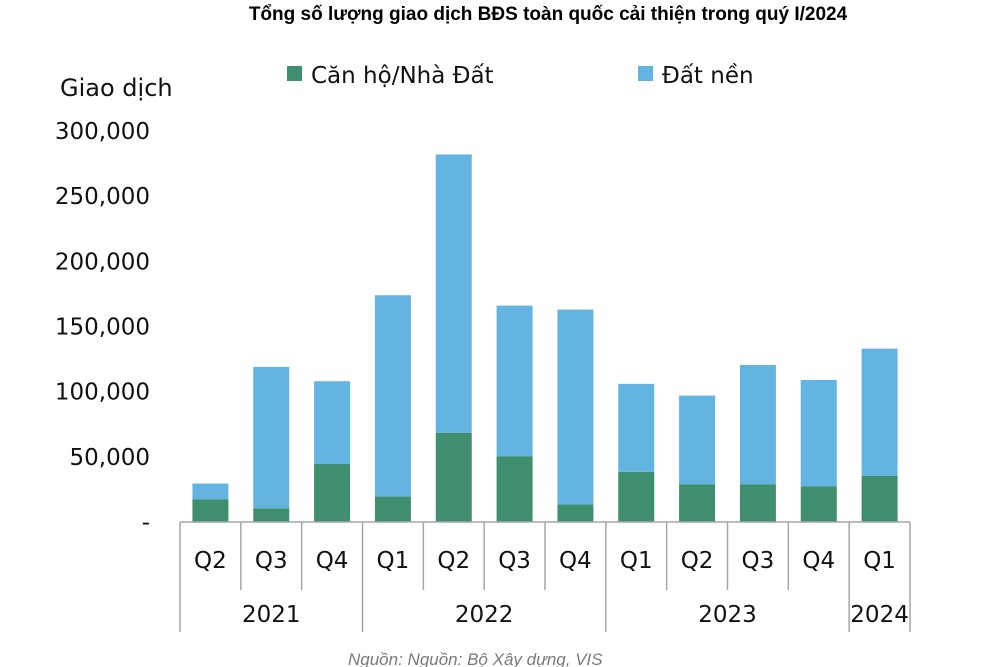 Image resolution: width=1000 pixels, height=667 pixels. Describe the element at coordinates (271, 615) in the screenshot. I see `year-group-label: 2021` at that location.